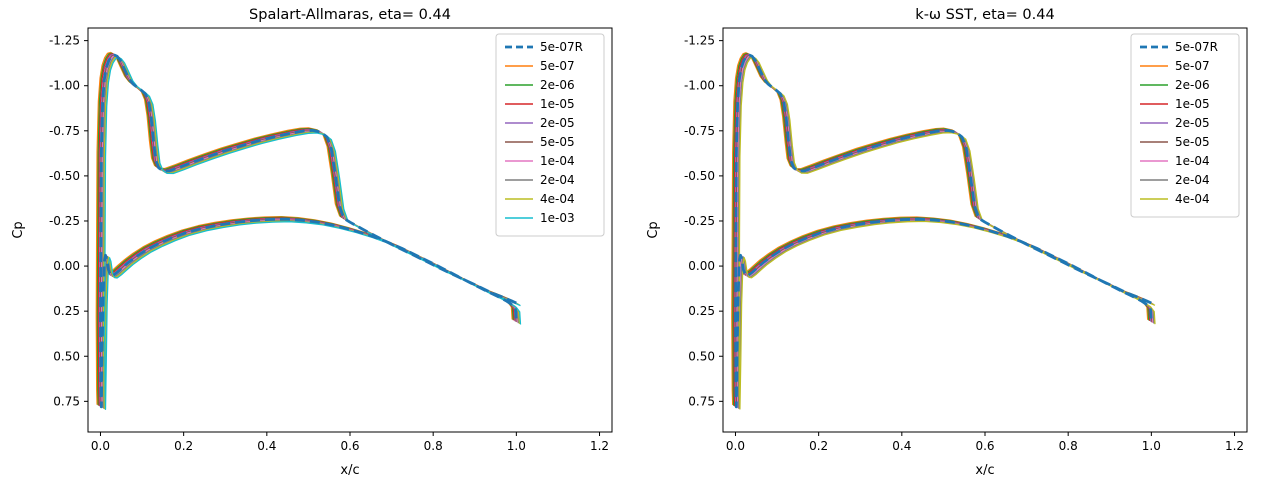 Image resolution: width=1270 pixels, height=493 pixels. What do you see at coordinates (984, 15) in the screenshot?
I see `chart-title: k-ω SST, eta= 0.44` at bounding box center [984, 15].